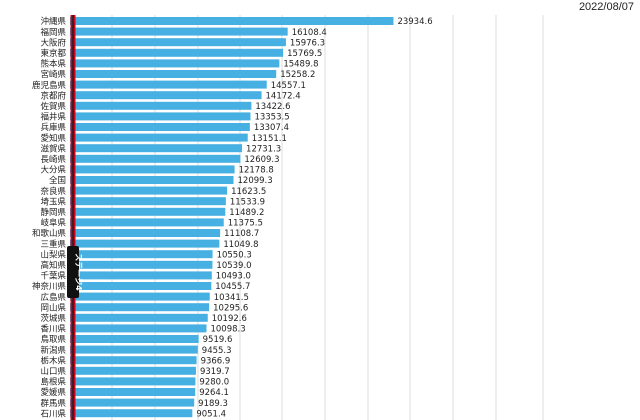  What do you see at coordinates (304, 54) in the screenshot?
I see `value-label: 15769.5` at bounding box center [304, 54].